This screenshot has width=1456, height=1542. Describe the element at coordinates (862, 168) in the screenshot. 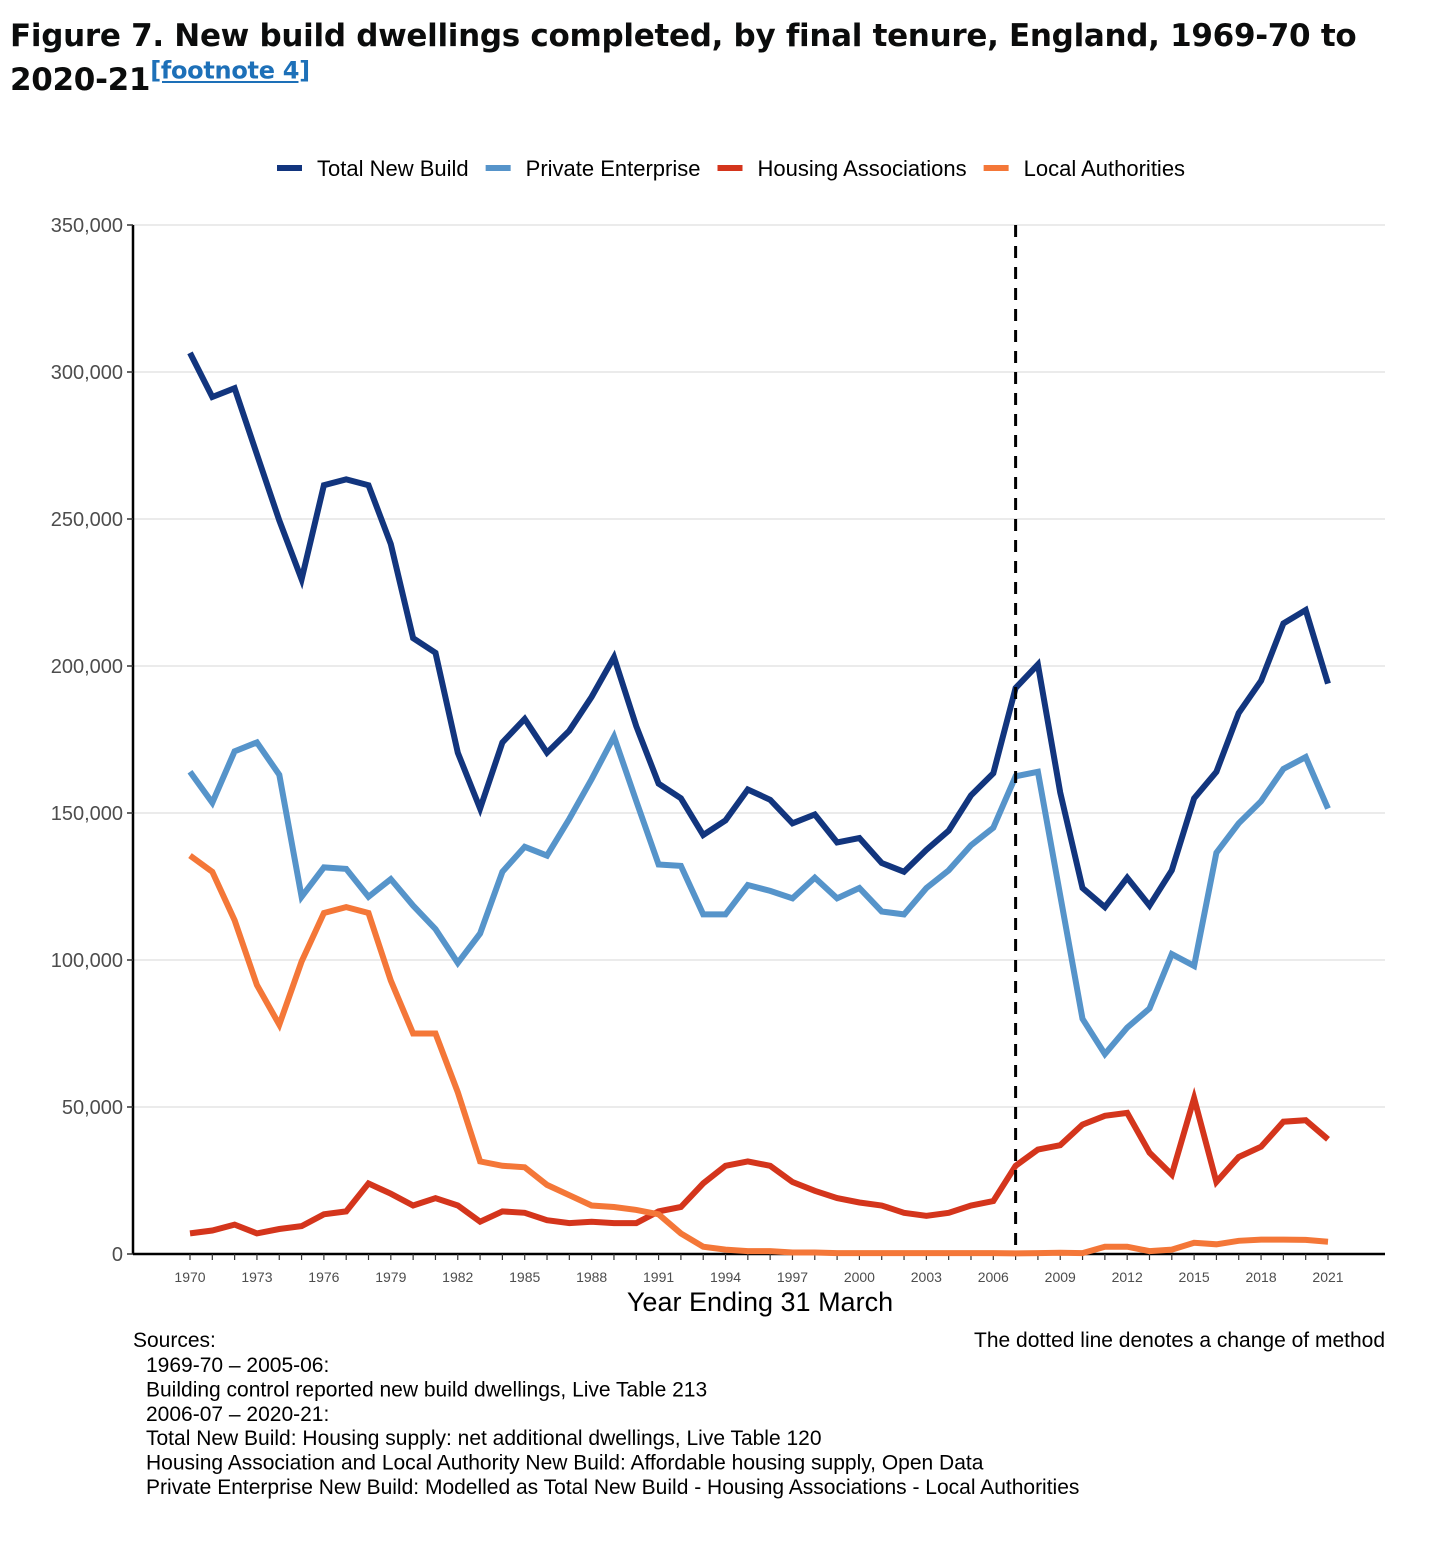

I see `legend-label: Housing Associations` at that location.